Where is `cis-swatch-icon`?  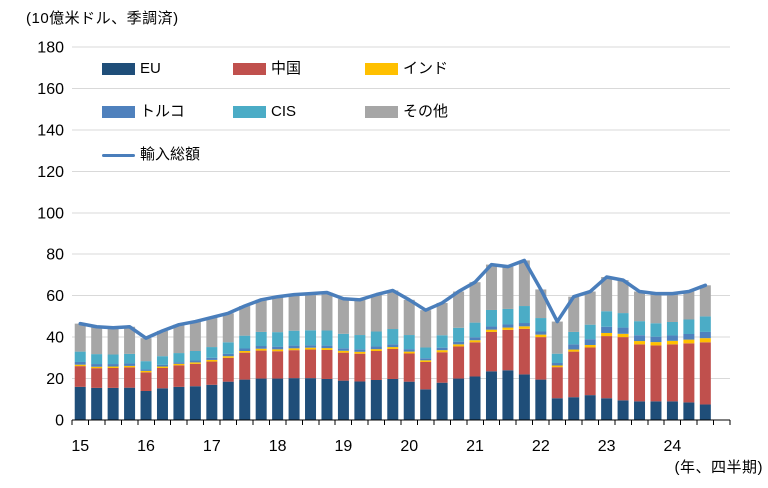 cis-swatch-icon is located at coordinates (249, 112).